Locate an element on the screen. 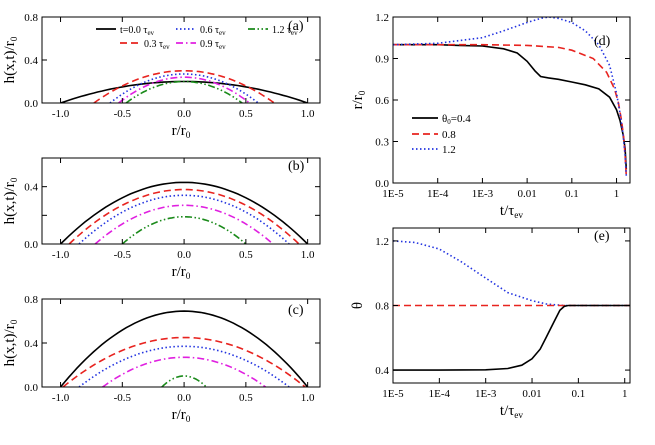  legend-entry: 0.8 is located at coordinates (449, 135).